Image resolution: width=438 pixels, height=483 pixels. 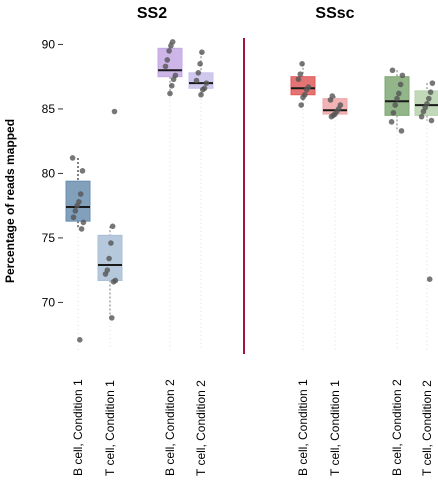 What do you see at coordinates (335, 428) in the screenshot?
I see `category-label-sssc-t-cell-condition-1: T cell, Condition 1` at bounding box center [335, 428].